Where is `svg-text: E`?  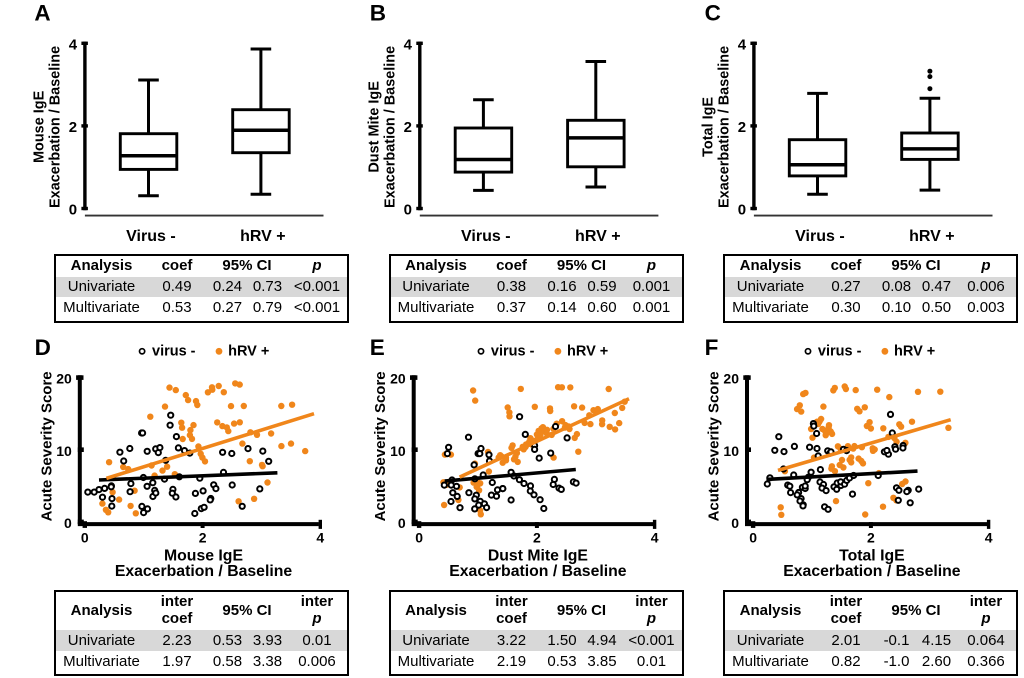
svg-text: E is located at coordinates (377, 347).